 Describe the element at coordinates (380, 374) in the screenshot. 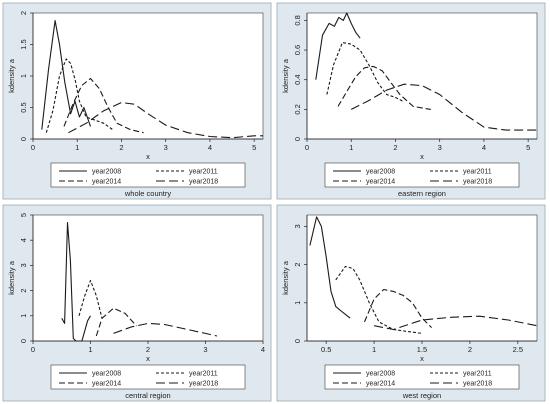

I see `panel-4-legend-label: year2008` at that location.